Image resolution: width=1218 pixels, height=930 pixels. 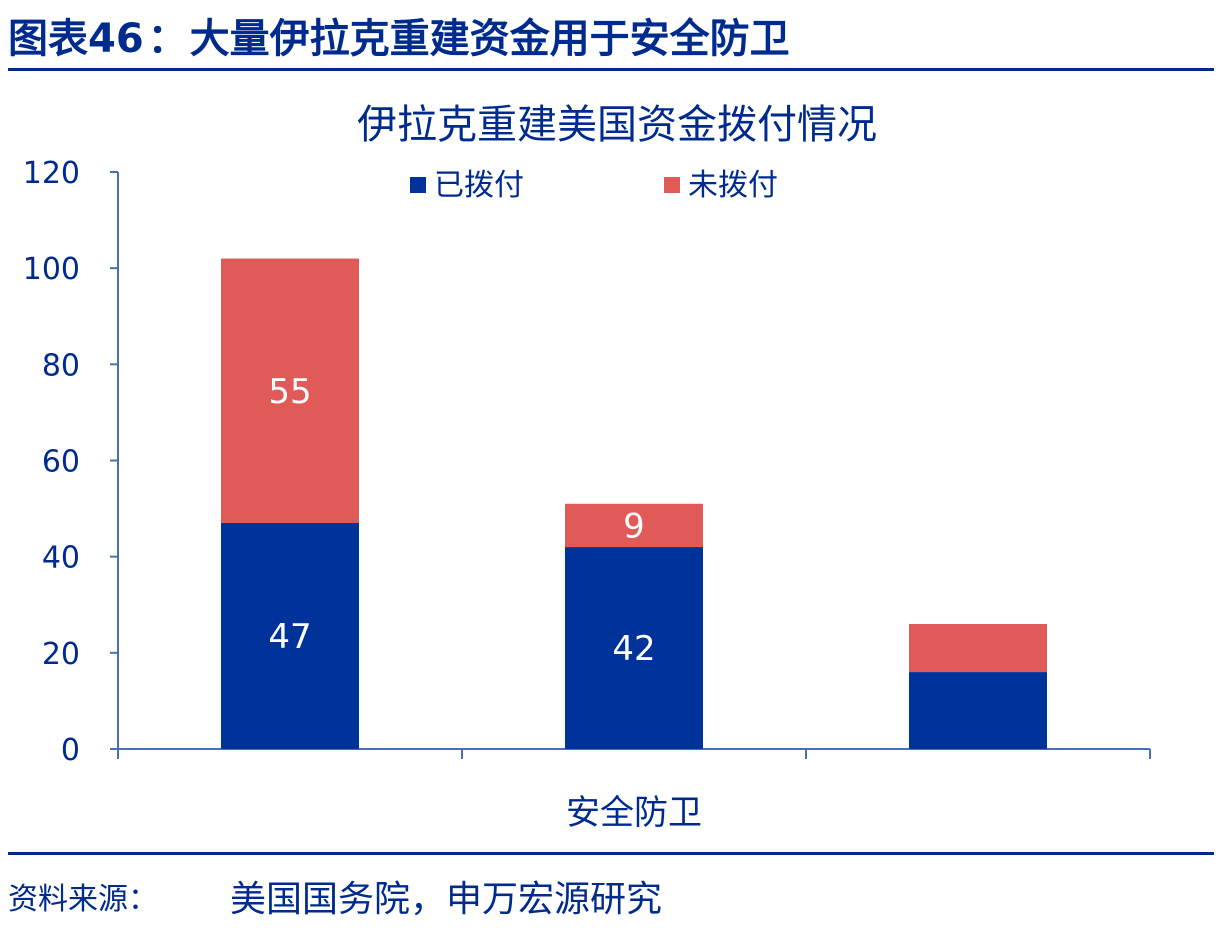 I want to click on data-label: 9, so click(x=634, y=526).